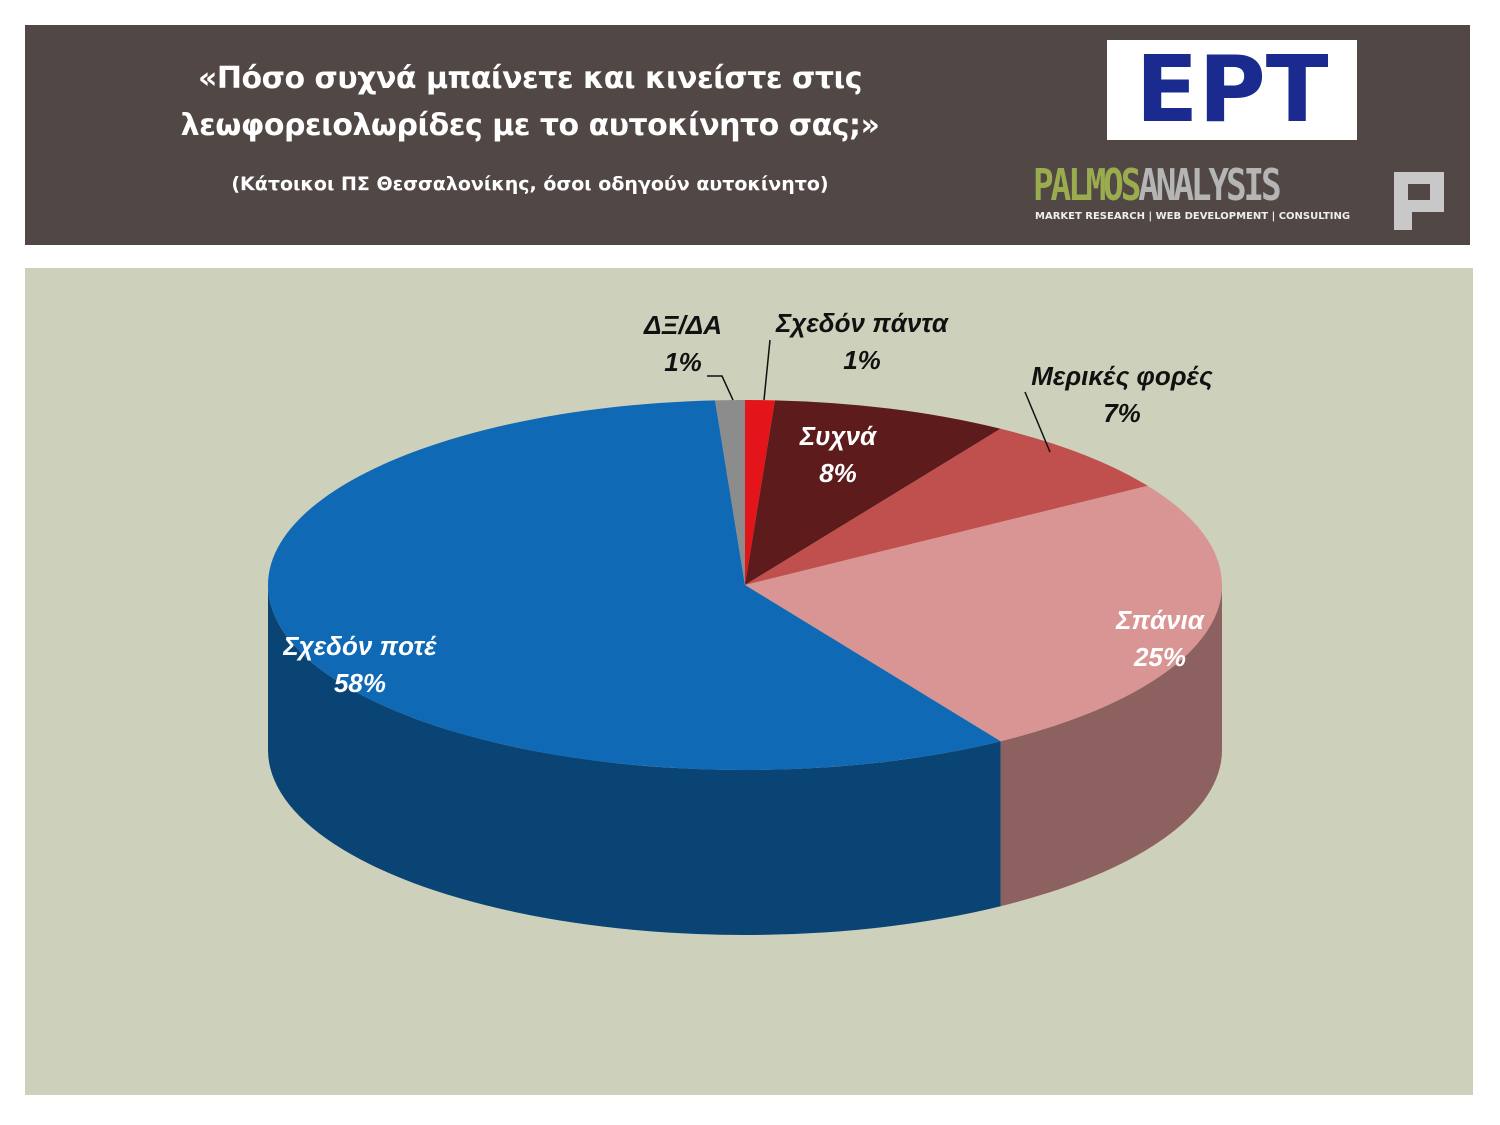  I want to click on palmos-logo: PALMOSANALYSIS, so click(1157, 185).